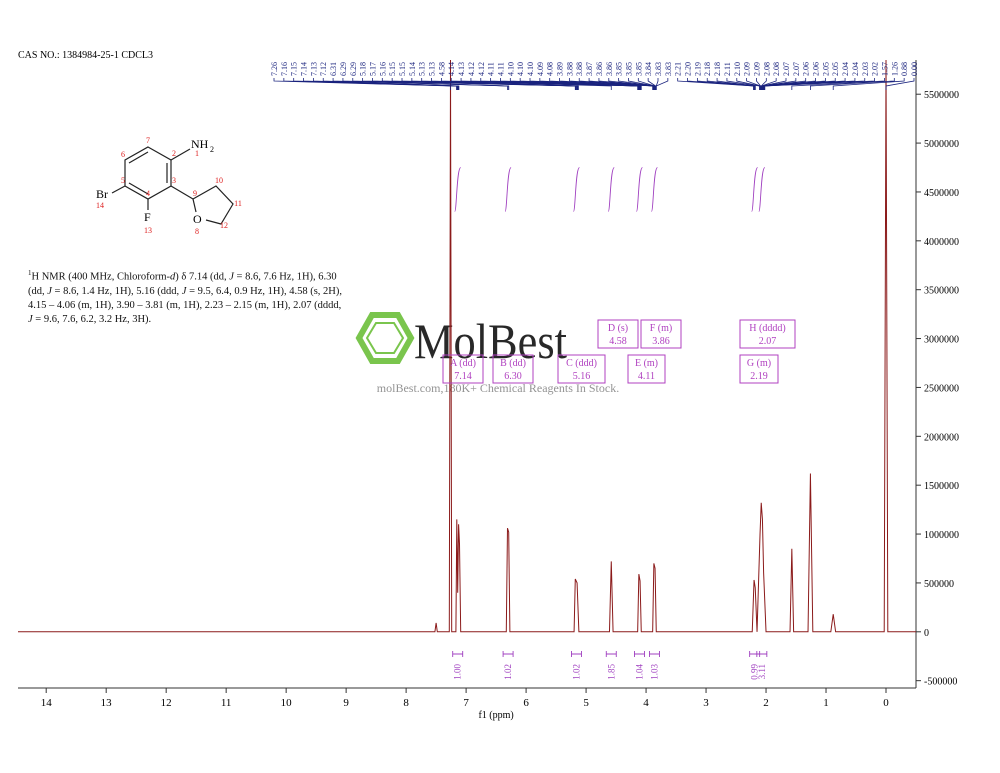 Image resolution: width=1000 pixels, height=773 pixels. Describe the element at coordinates (458, 672) in the screenshot. I see `integral-label: 1.00` at that location.